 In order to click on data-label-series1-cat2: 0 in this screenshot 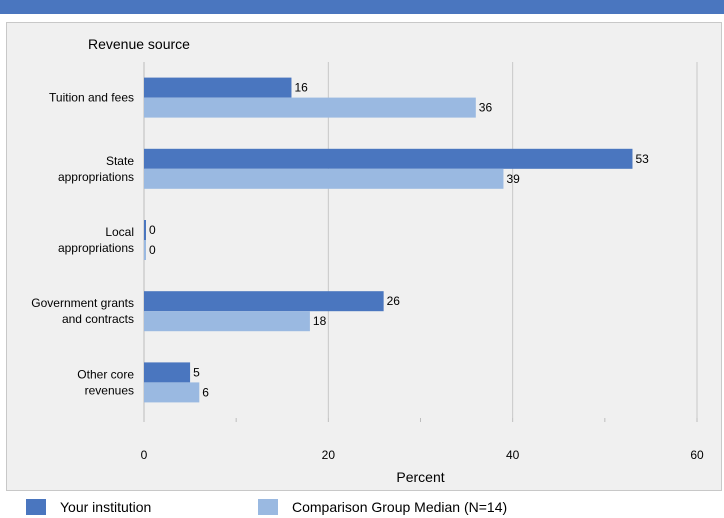, I will do `click(152, 250)`.